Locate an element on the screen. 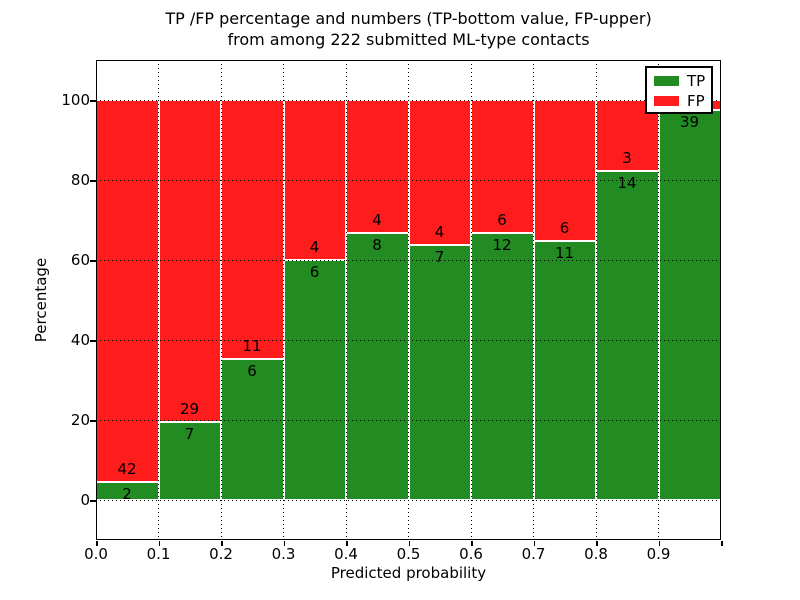 The image size is (800, 600). y-tick-label: 60 is located at coordinates (80, 260).